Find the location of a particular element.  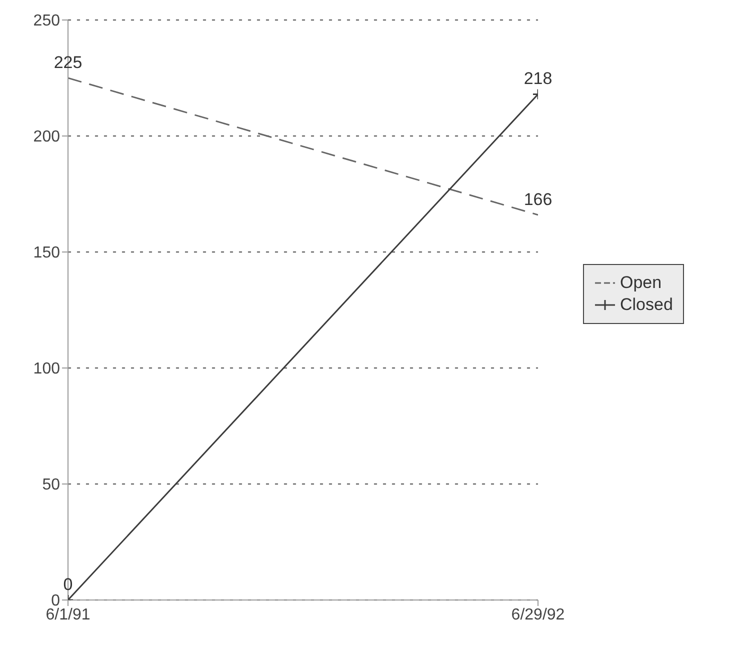

legend-label: Closed is located at coordinates (646, 305).